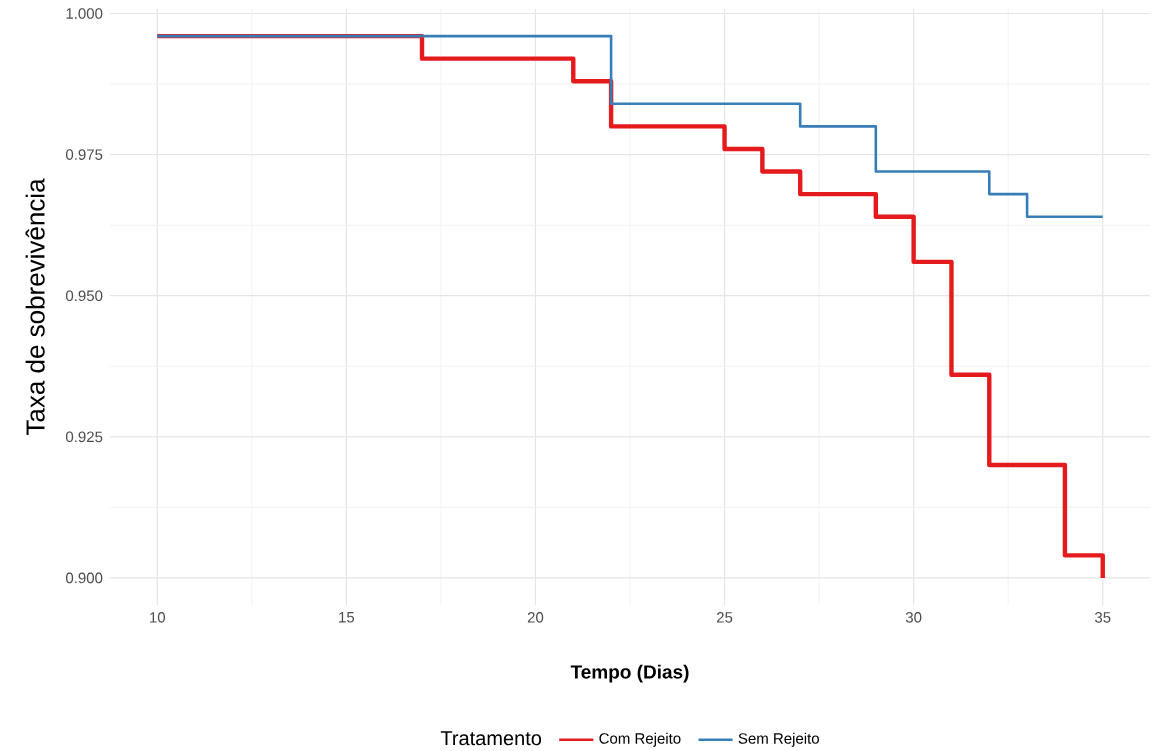 Image resolution: width=1161 pixels, height=751 pixels. What do you see at coordinates (1102, 617) in the screenshot?
I see `x-tick-label: 35` at bounding box center [1102, 617].